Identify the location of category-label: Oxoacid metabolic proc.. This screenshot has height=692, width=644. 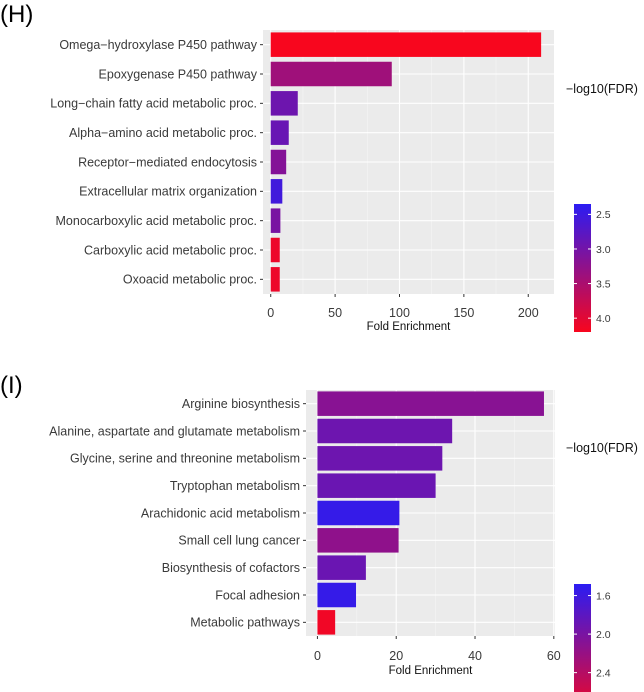
(190, 280).